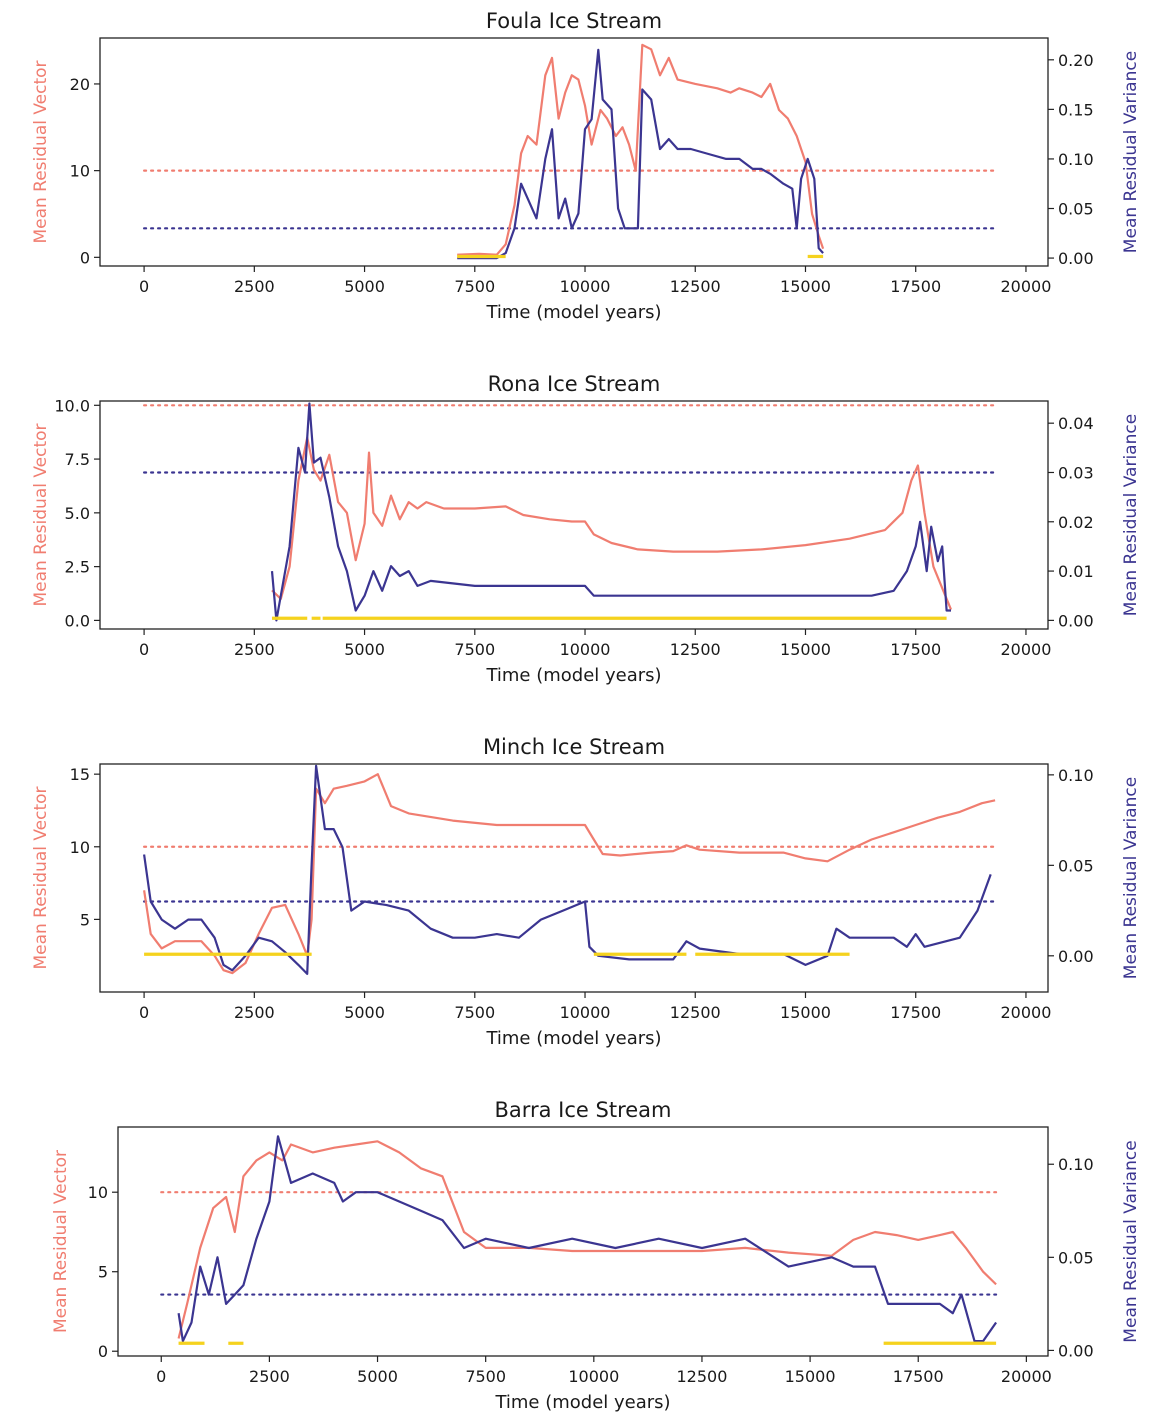  Describe the element at coordinates (77, 567) in the screenshot. I see `y-left-tick-label: 2.5` at that location.